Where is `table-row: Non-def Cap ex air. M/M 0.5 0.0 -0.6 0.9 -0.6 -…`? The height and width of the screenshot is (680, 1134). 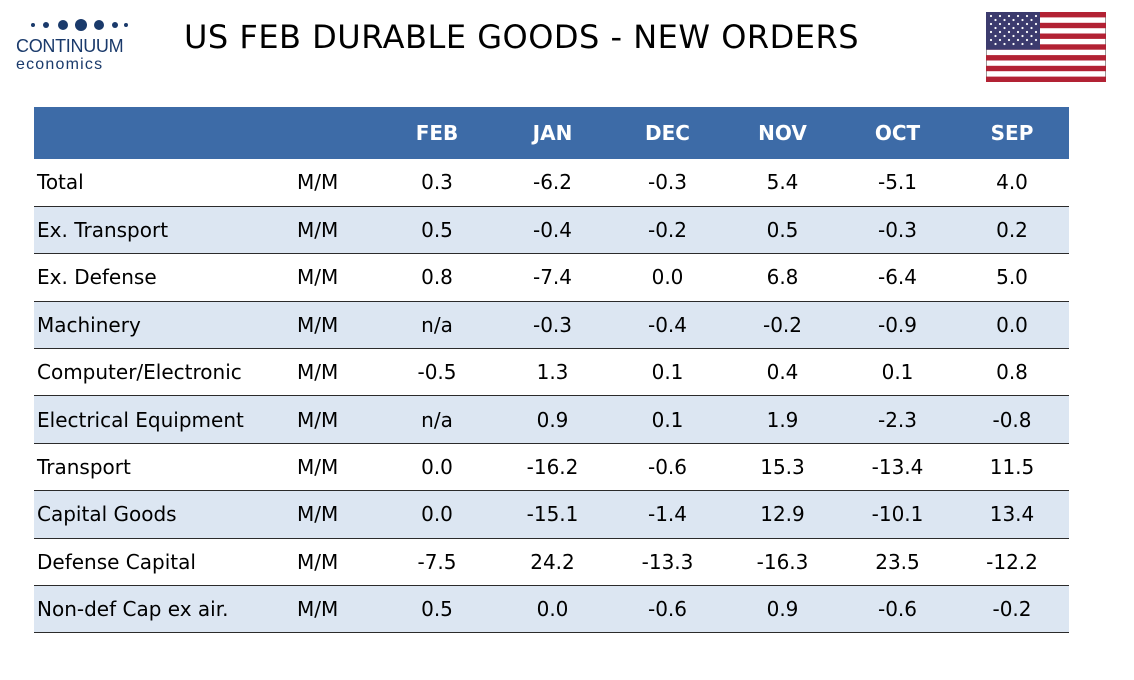 table-row: Non-def Cap ex air. M/M 0.5 0.0 -0.6 0.9 -0.6 -… is located at coordinates (551, 609).